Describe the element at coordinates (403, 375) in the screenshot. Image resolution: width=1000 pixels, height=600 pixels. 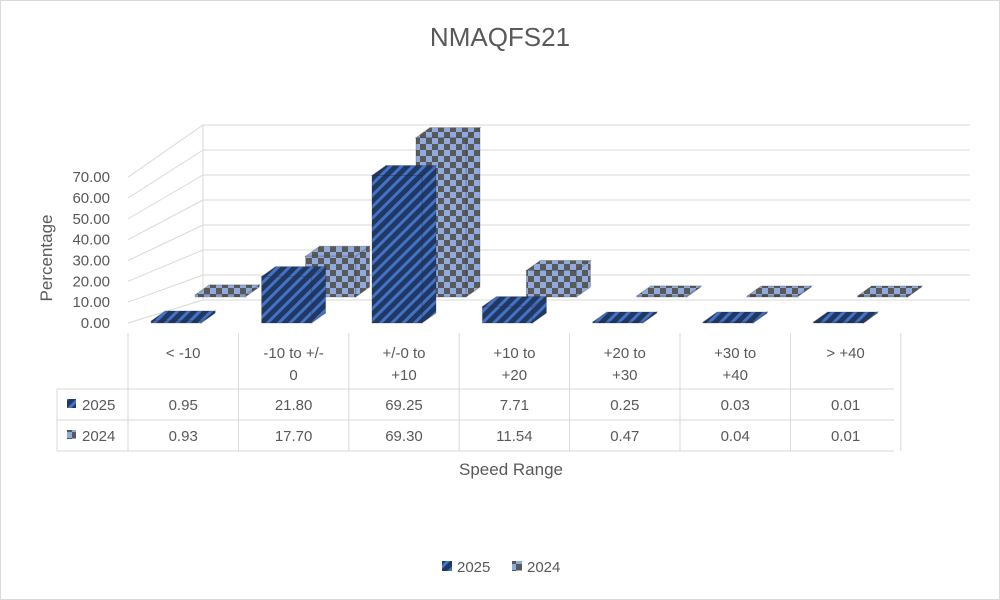
I see `x-tick-label: +10` at that location.